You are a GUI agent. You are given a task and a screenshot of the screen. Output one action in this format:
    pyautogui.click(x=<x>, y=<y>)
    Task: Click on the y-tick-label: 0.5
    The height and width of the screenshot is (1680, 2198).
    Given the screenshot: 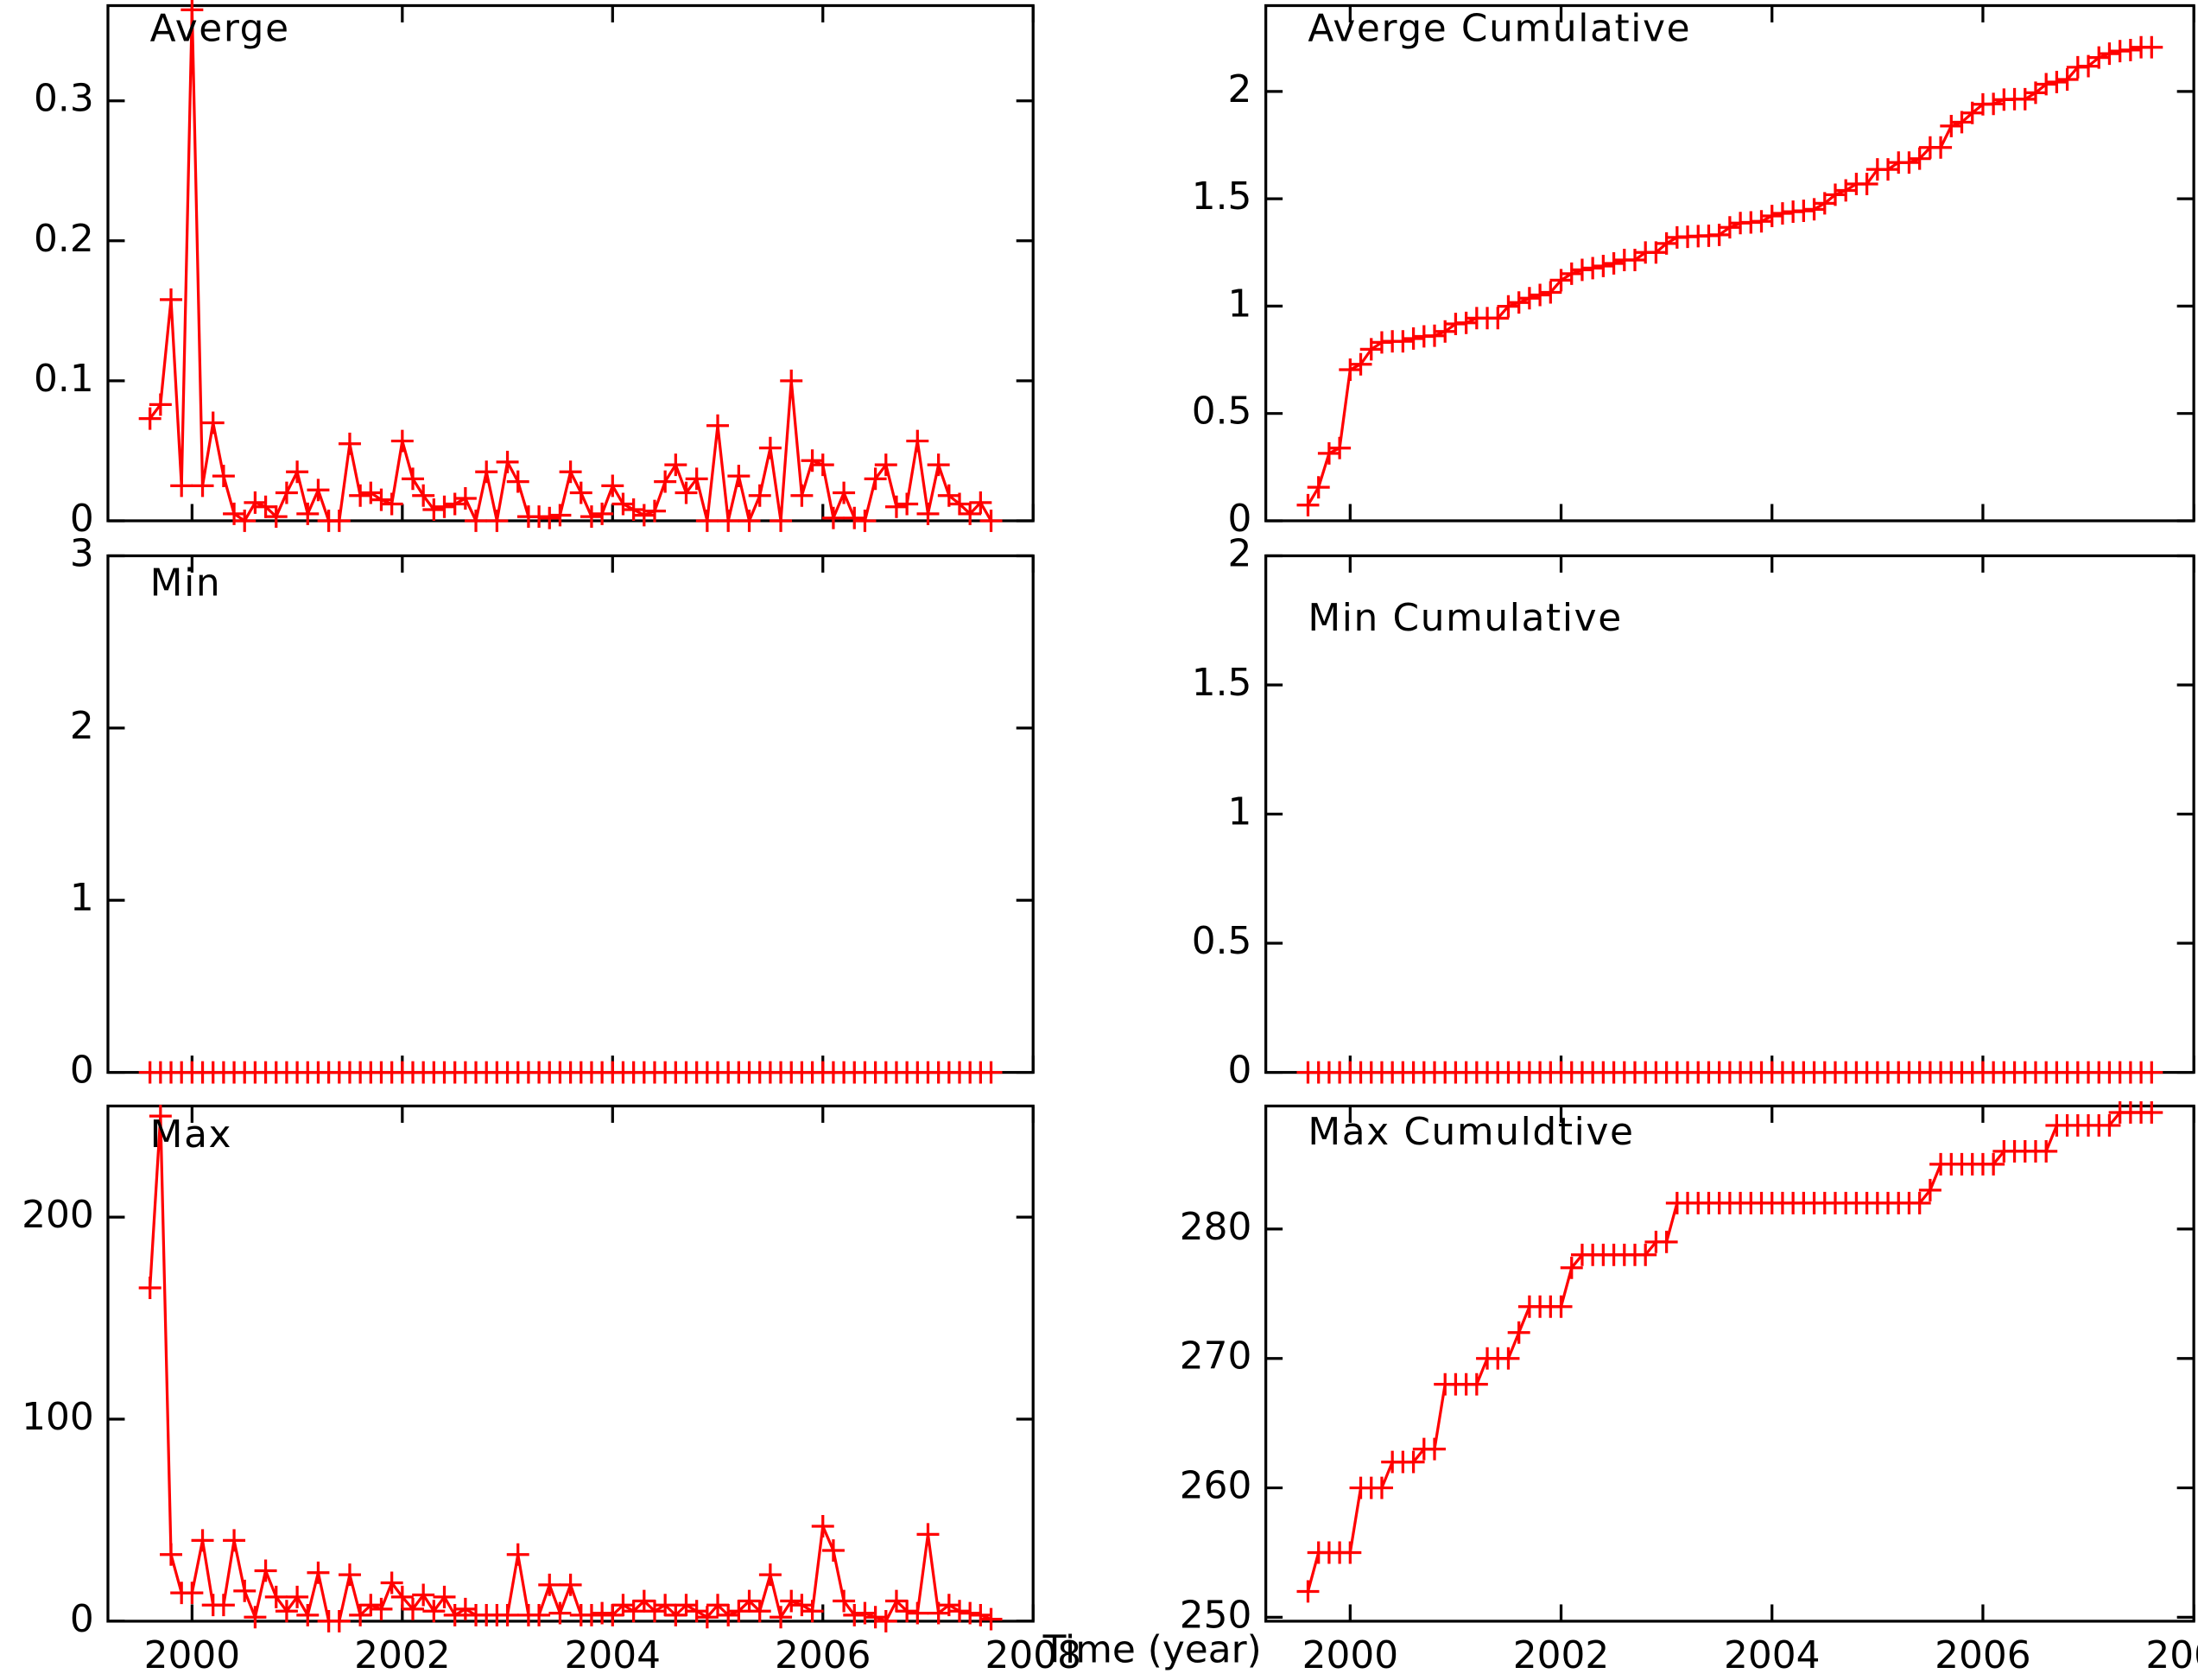 What is the action you would take?
    pyautogui.click(x=1222, y=941)
    